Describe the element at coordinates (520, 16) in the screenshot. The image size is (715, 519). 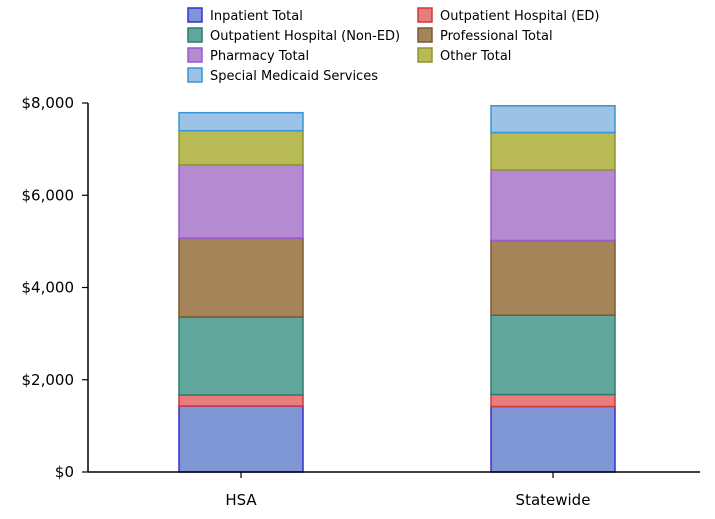
I see `legend-label-outpatient-hospital-ed: Outpatient Hospital (ED)` at that location.